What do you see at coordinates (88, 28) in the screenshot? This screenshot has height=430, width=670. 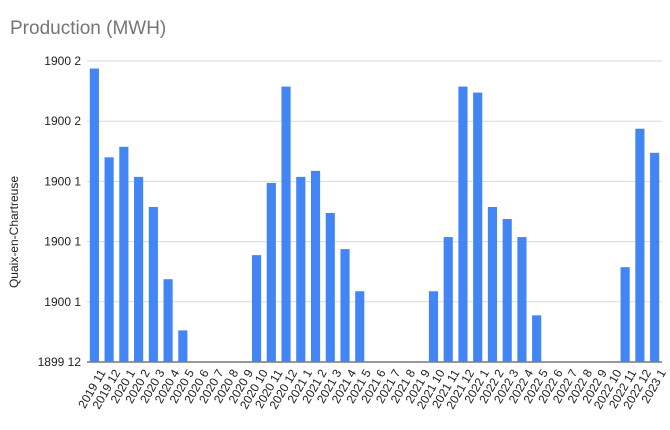 I see `chart-title: Production (MWH)` at bounding box center [88, 28].